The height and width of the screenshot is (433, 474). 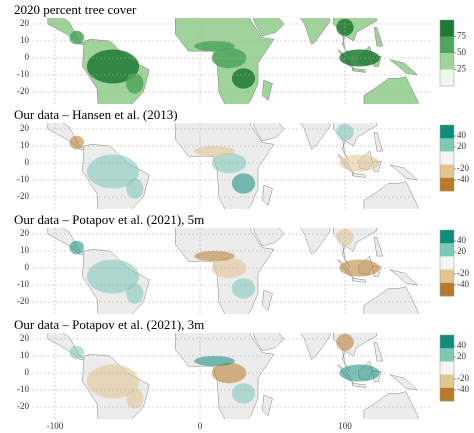 What do you see at coordinates (200, 426) in the screenshot?
I see `x-tick-label: 0` at bounding box center [200, 426].